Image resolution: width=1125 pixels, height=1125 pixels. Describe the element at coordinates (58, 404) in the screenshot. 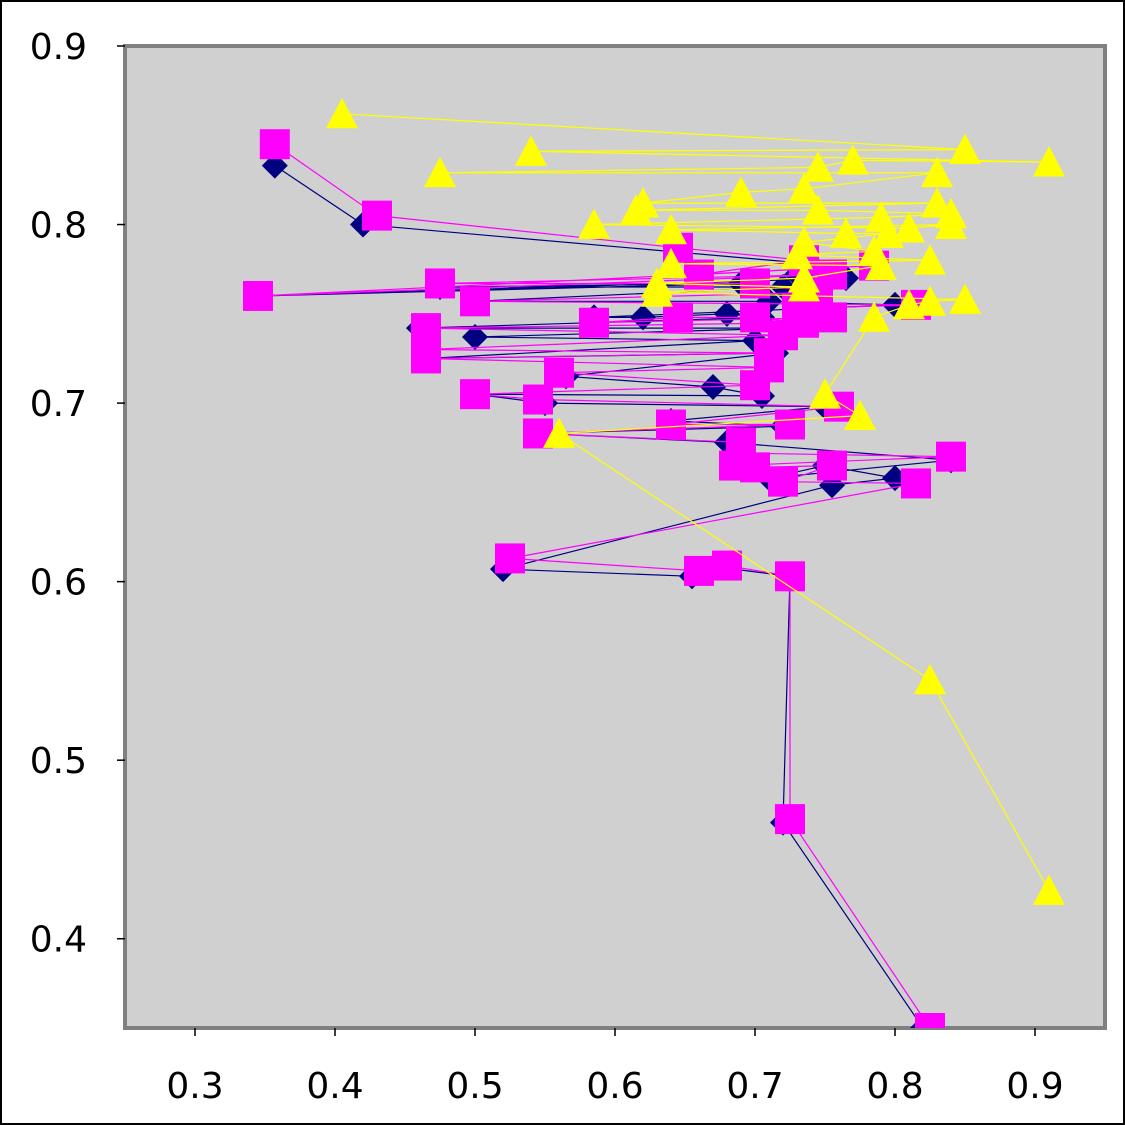

I see `y-tick-label: 0.7` at that location.